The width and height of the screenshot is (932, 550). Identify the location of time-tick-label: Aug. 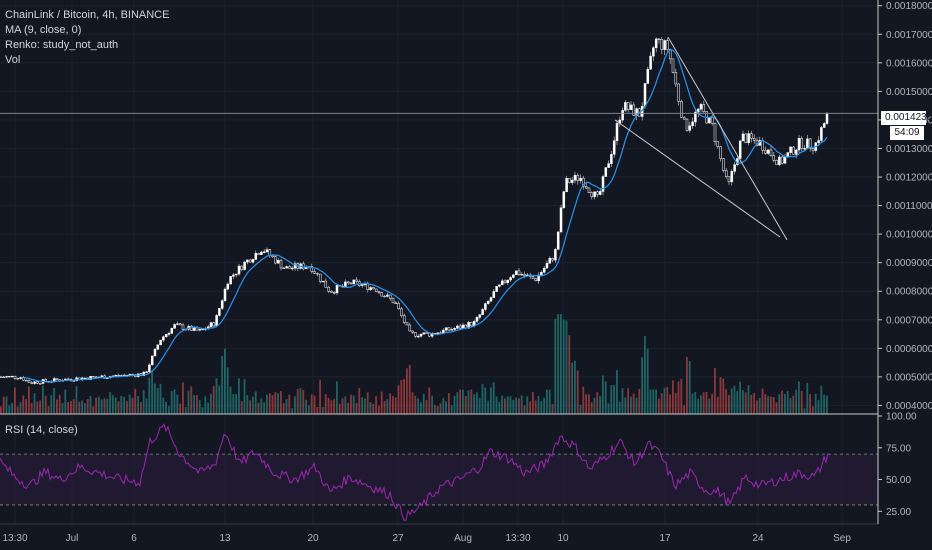
(463, 538).